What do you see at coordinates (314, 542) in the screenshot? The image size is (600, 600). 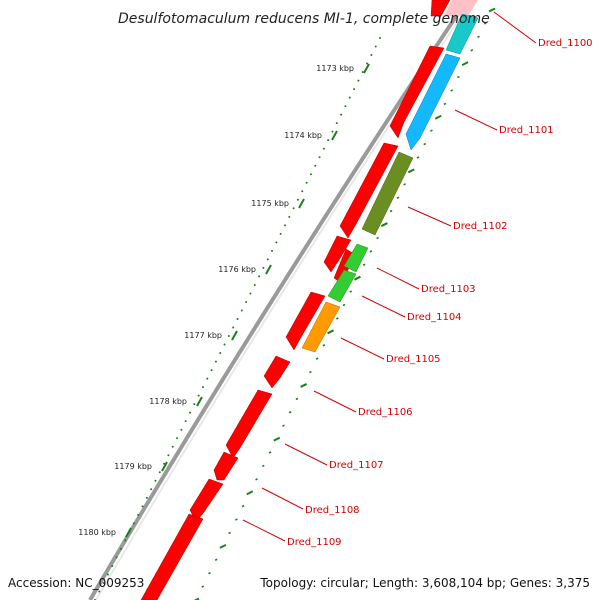 I see `gene-label: Dred_1109` at bounding box center [314, 542].